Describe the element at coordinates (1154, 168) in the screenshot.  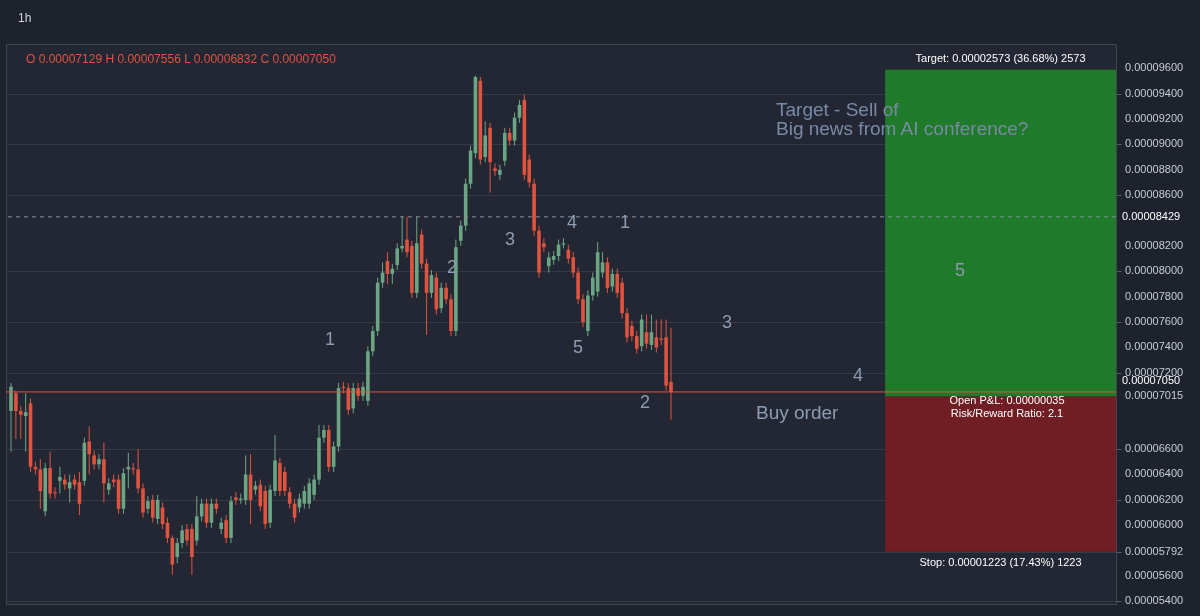
I see `y-tick-label: 0.00008800` at that location.